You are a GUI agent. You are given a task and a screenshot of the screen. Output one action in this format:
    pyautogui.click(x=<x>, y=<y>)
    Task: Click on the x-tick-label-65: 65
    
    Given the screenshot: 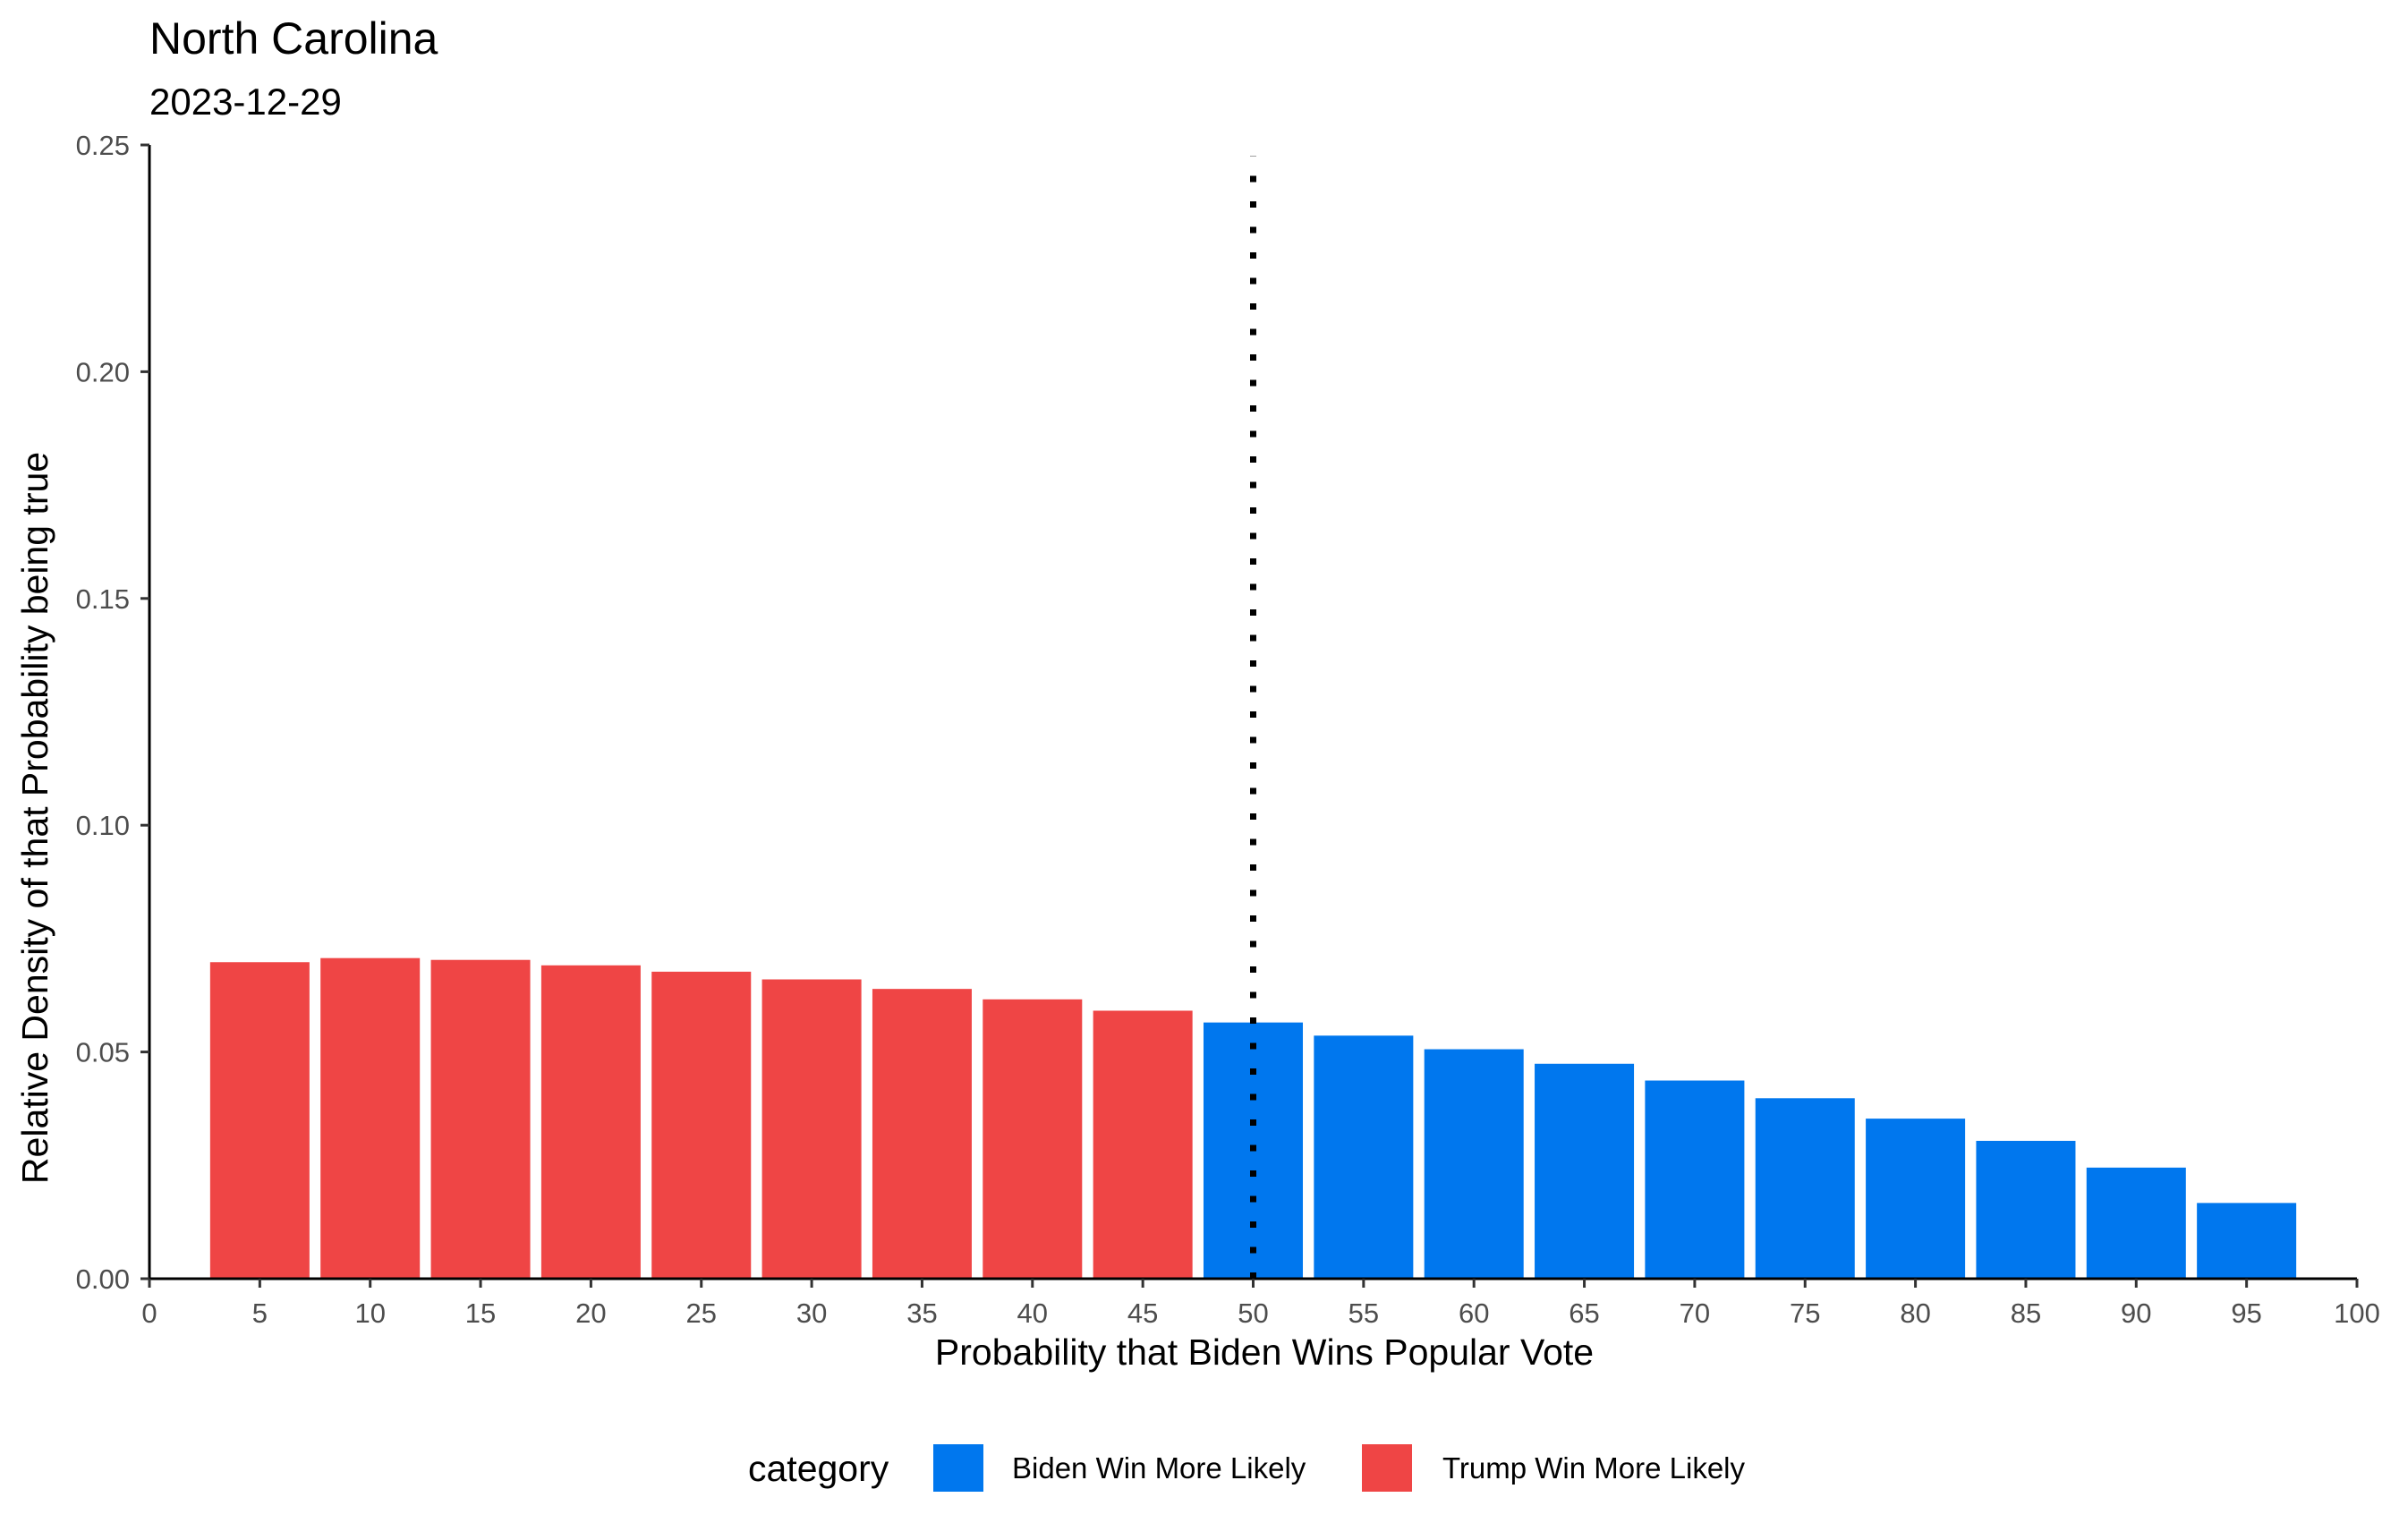 What is the action you would take?
    pyautogui.click(x=1584, y=1314)
    